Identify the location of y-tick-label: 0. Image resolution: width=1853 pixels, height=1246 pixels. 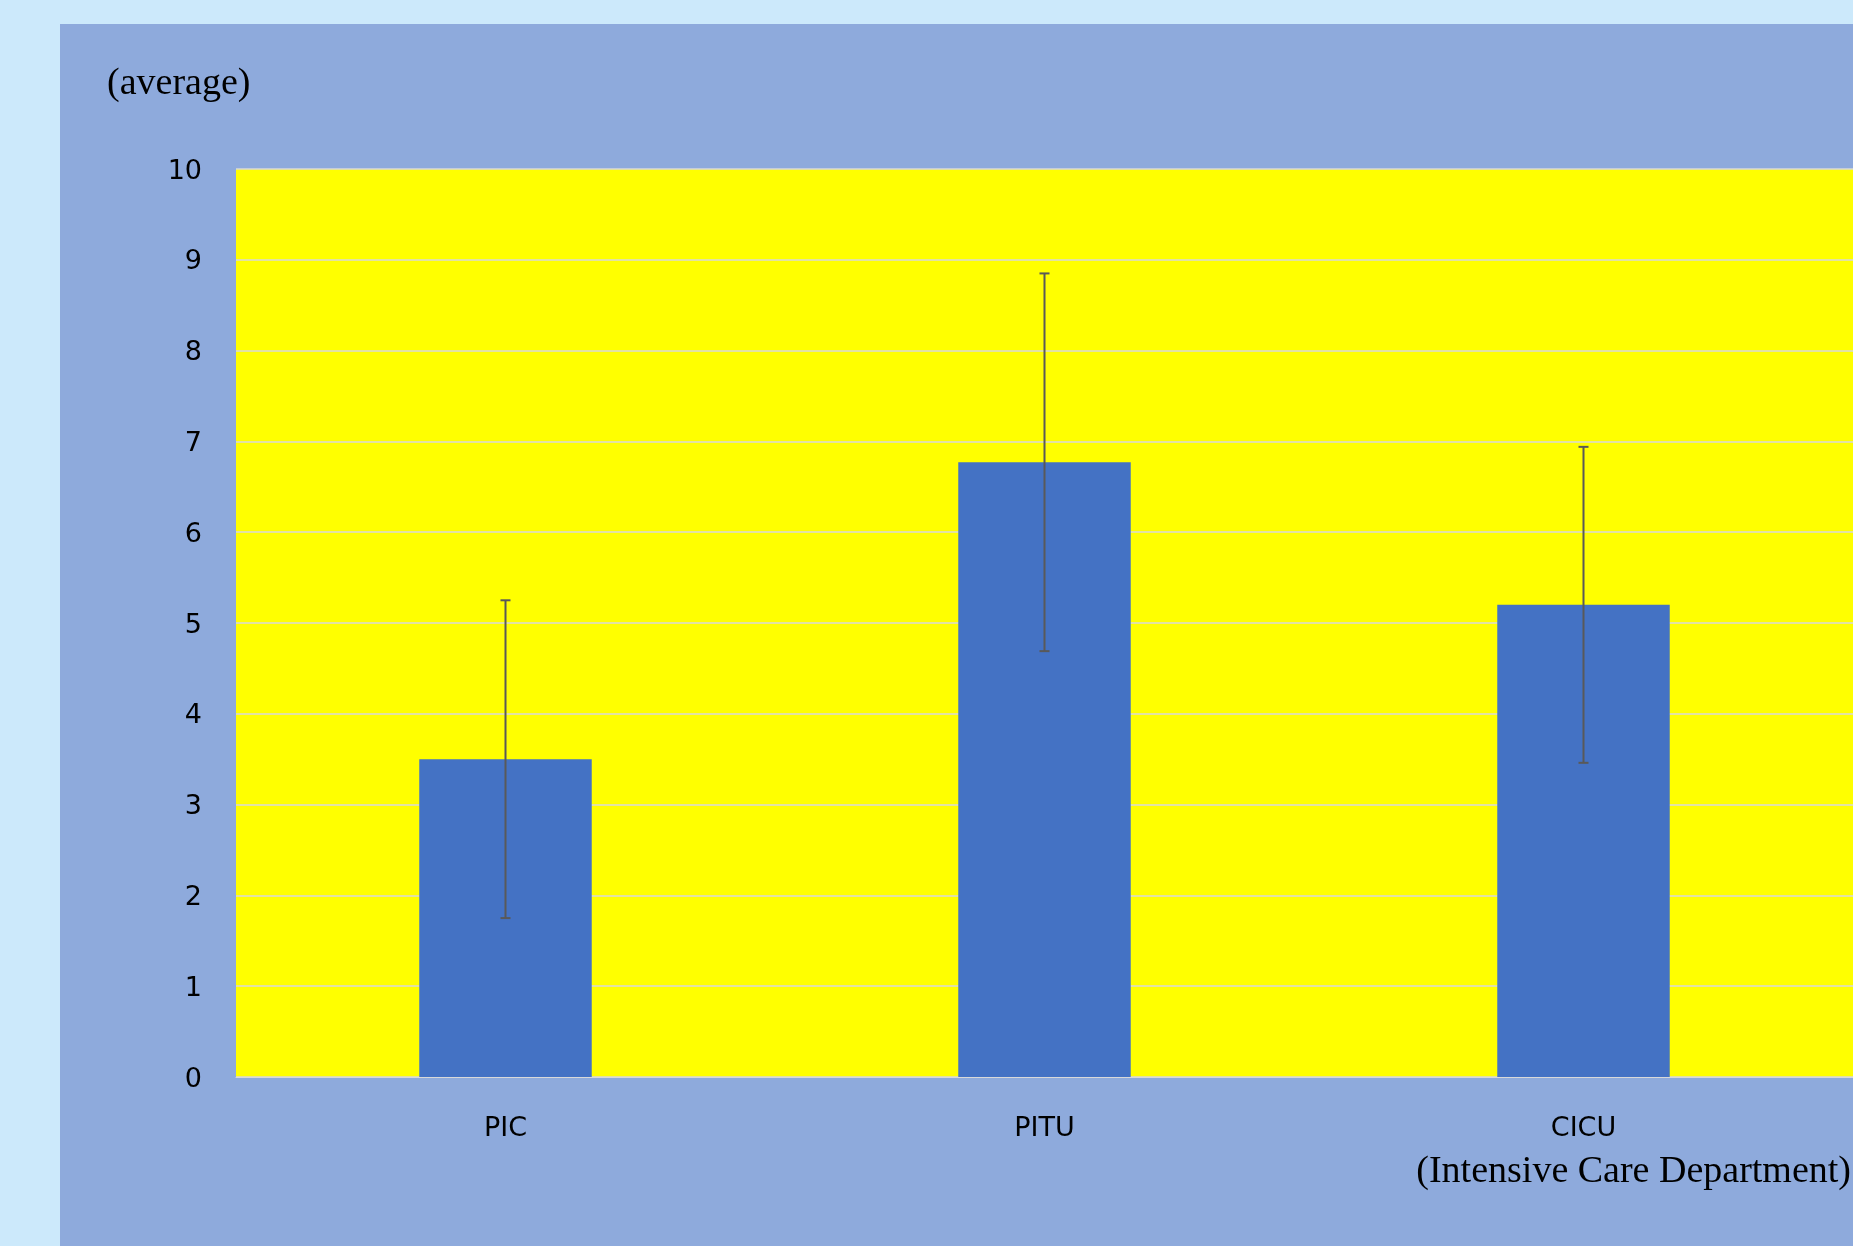
(193, 1077).